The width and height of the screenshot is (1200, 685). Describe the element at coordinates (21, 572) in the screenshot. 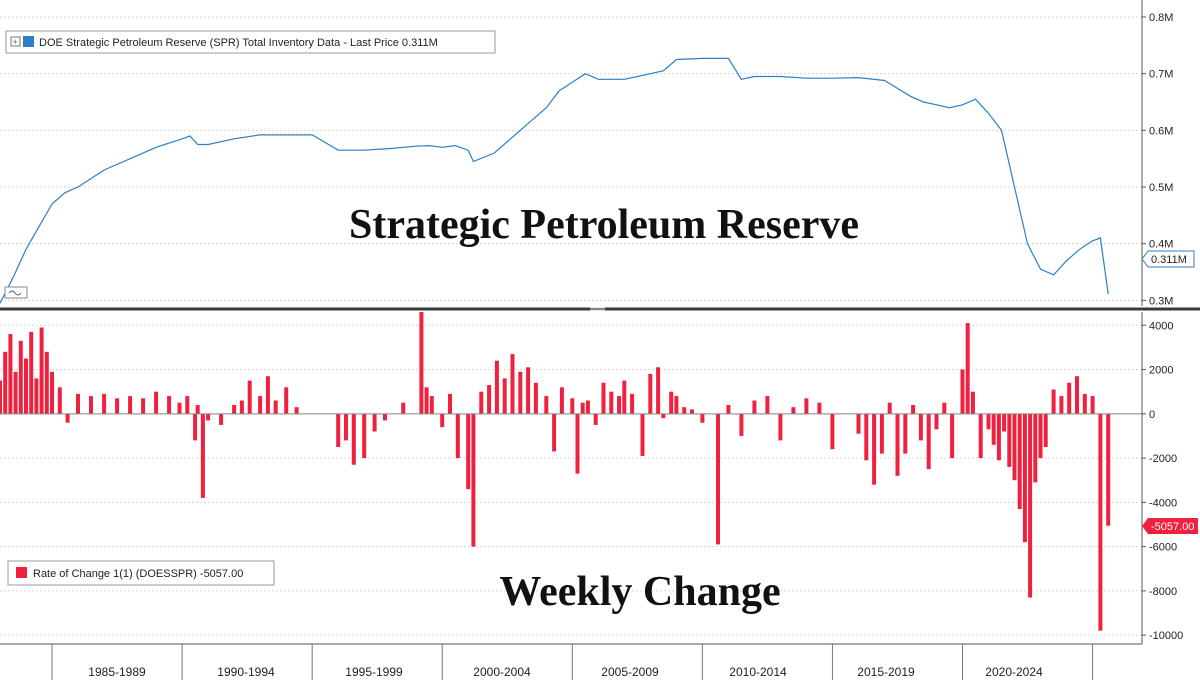

I see `weekly-change-legend-swatch` at that location.